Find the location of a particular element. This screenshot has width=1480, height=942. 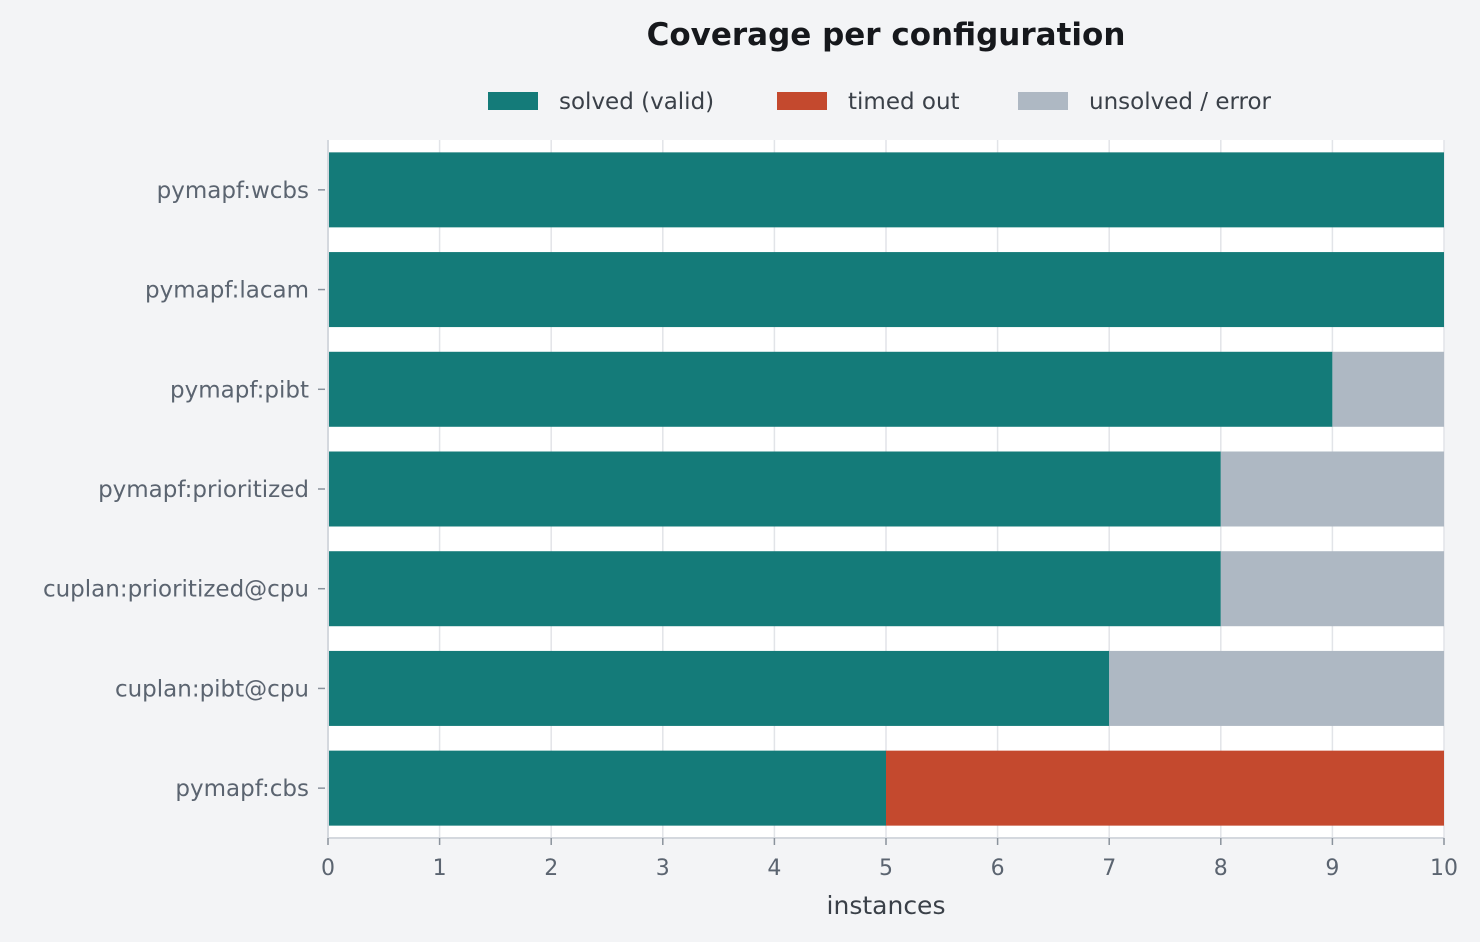

x-tick-label: 2 is located at coordinates (551, 868).